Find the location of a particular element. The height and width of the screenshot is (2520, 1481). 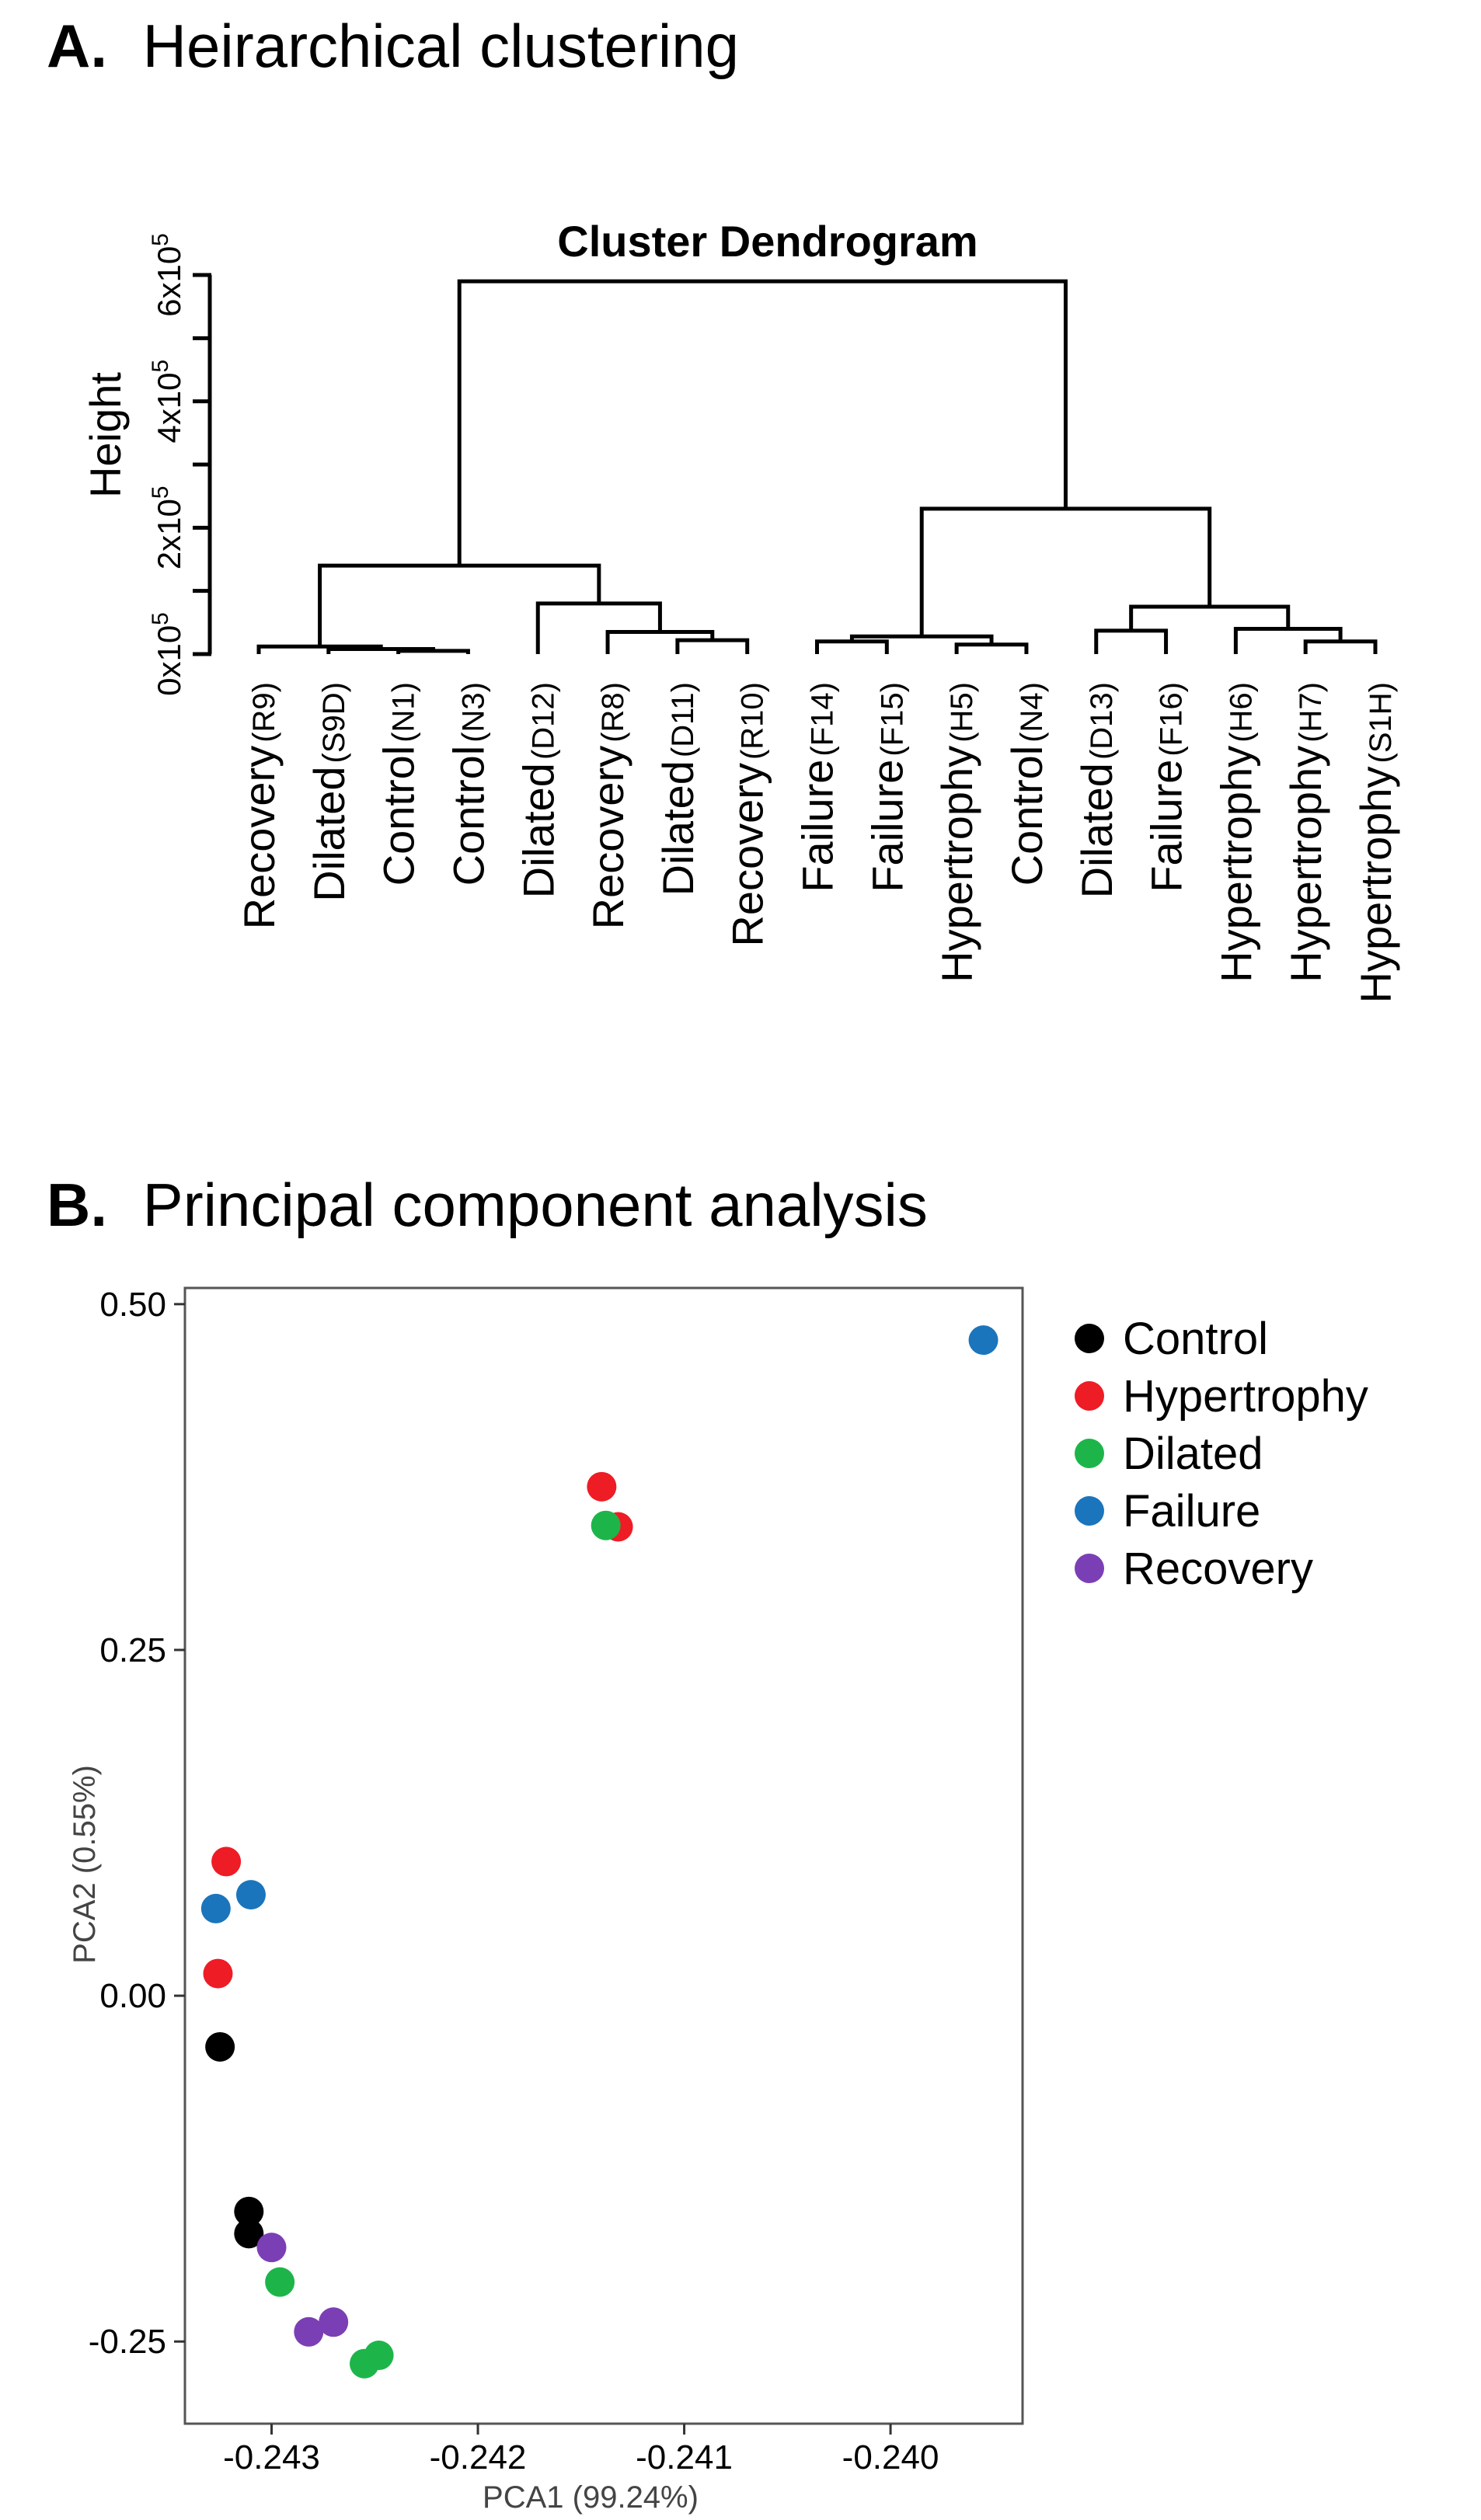

pca-legend: Control Hypertrophy Dilated Failure Recovery is located at coordinates (1222, 1454).